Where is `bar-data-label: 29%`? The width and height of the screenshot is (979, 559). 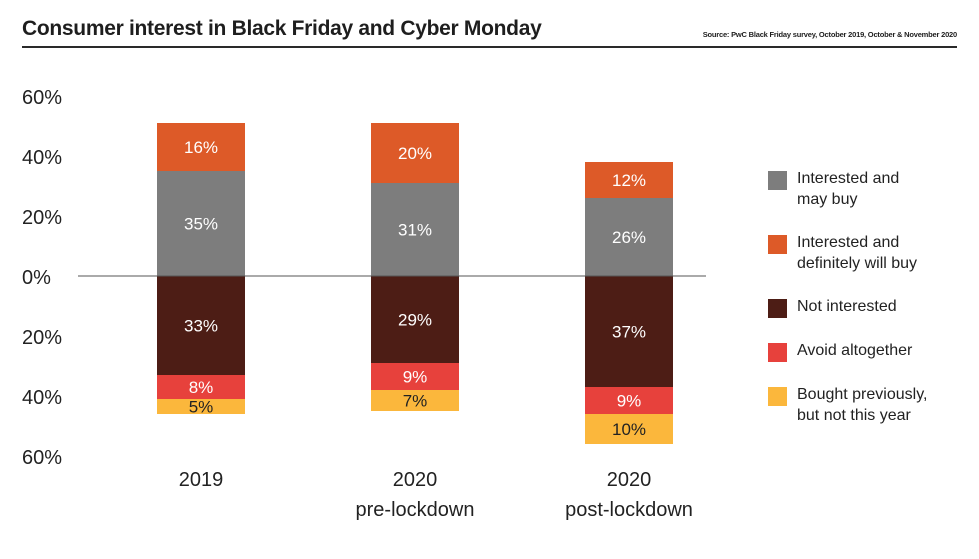 bar-data-label: 29% is located at coordinates (415, 320).